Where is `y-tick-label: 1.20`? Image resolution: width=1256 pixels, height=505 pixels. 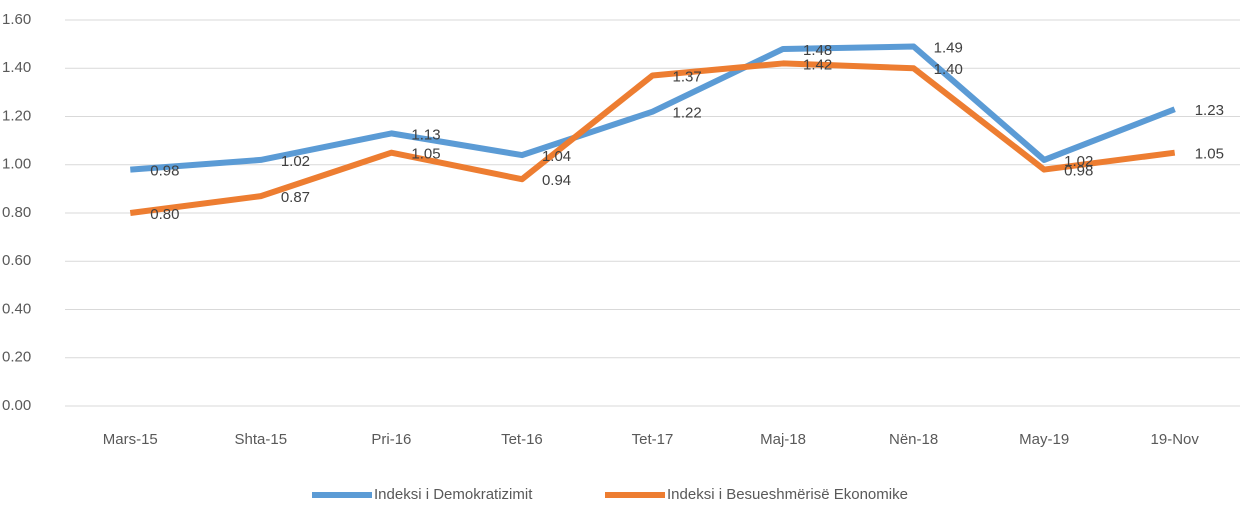
y-tick-label: 1.20 is located at coordinates (16, 115).